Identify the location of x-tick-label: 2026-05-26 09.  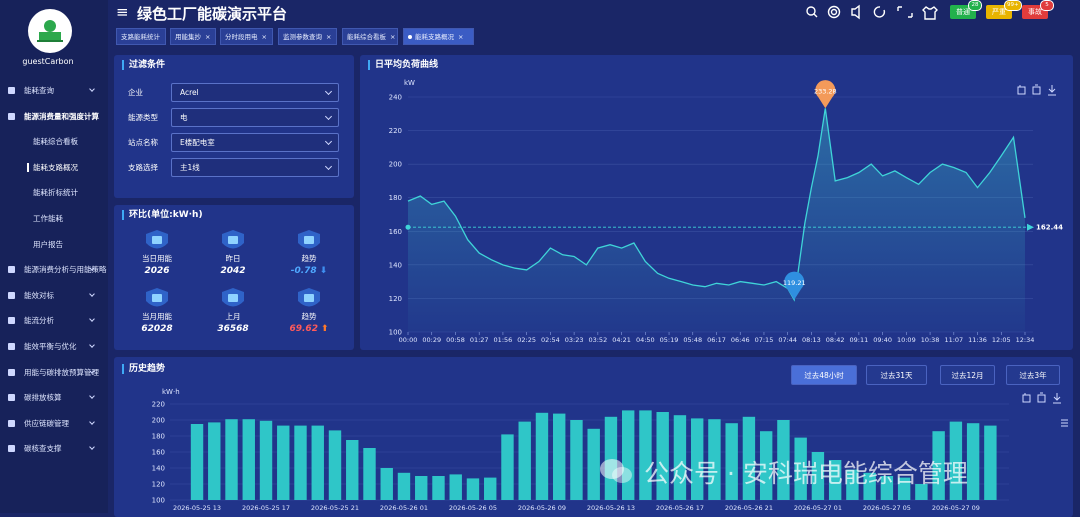
(542, 508).